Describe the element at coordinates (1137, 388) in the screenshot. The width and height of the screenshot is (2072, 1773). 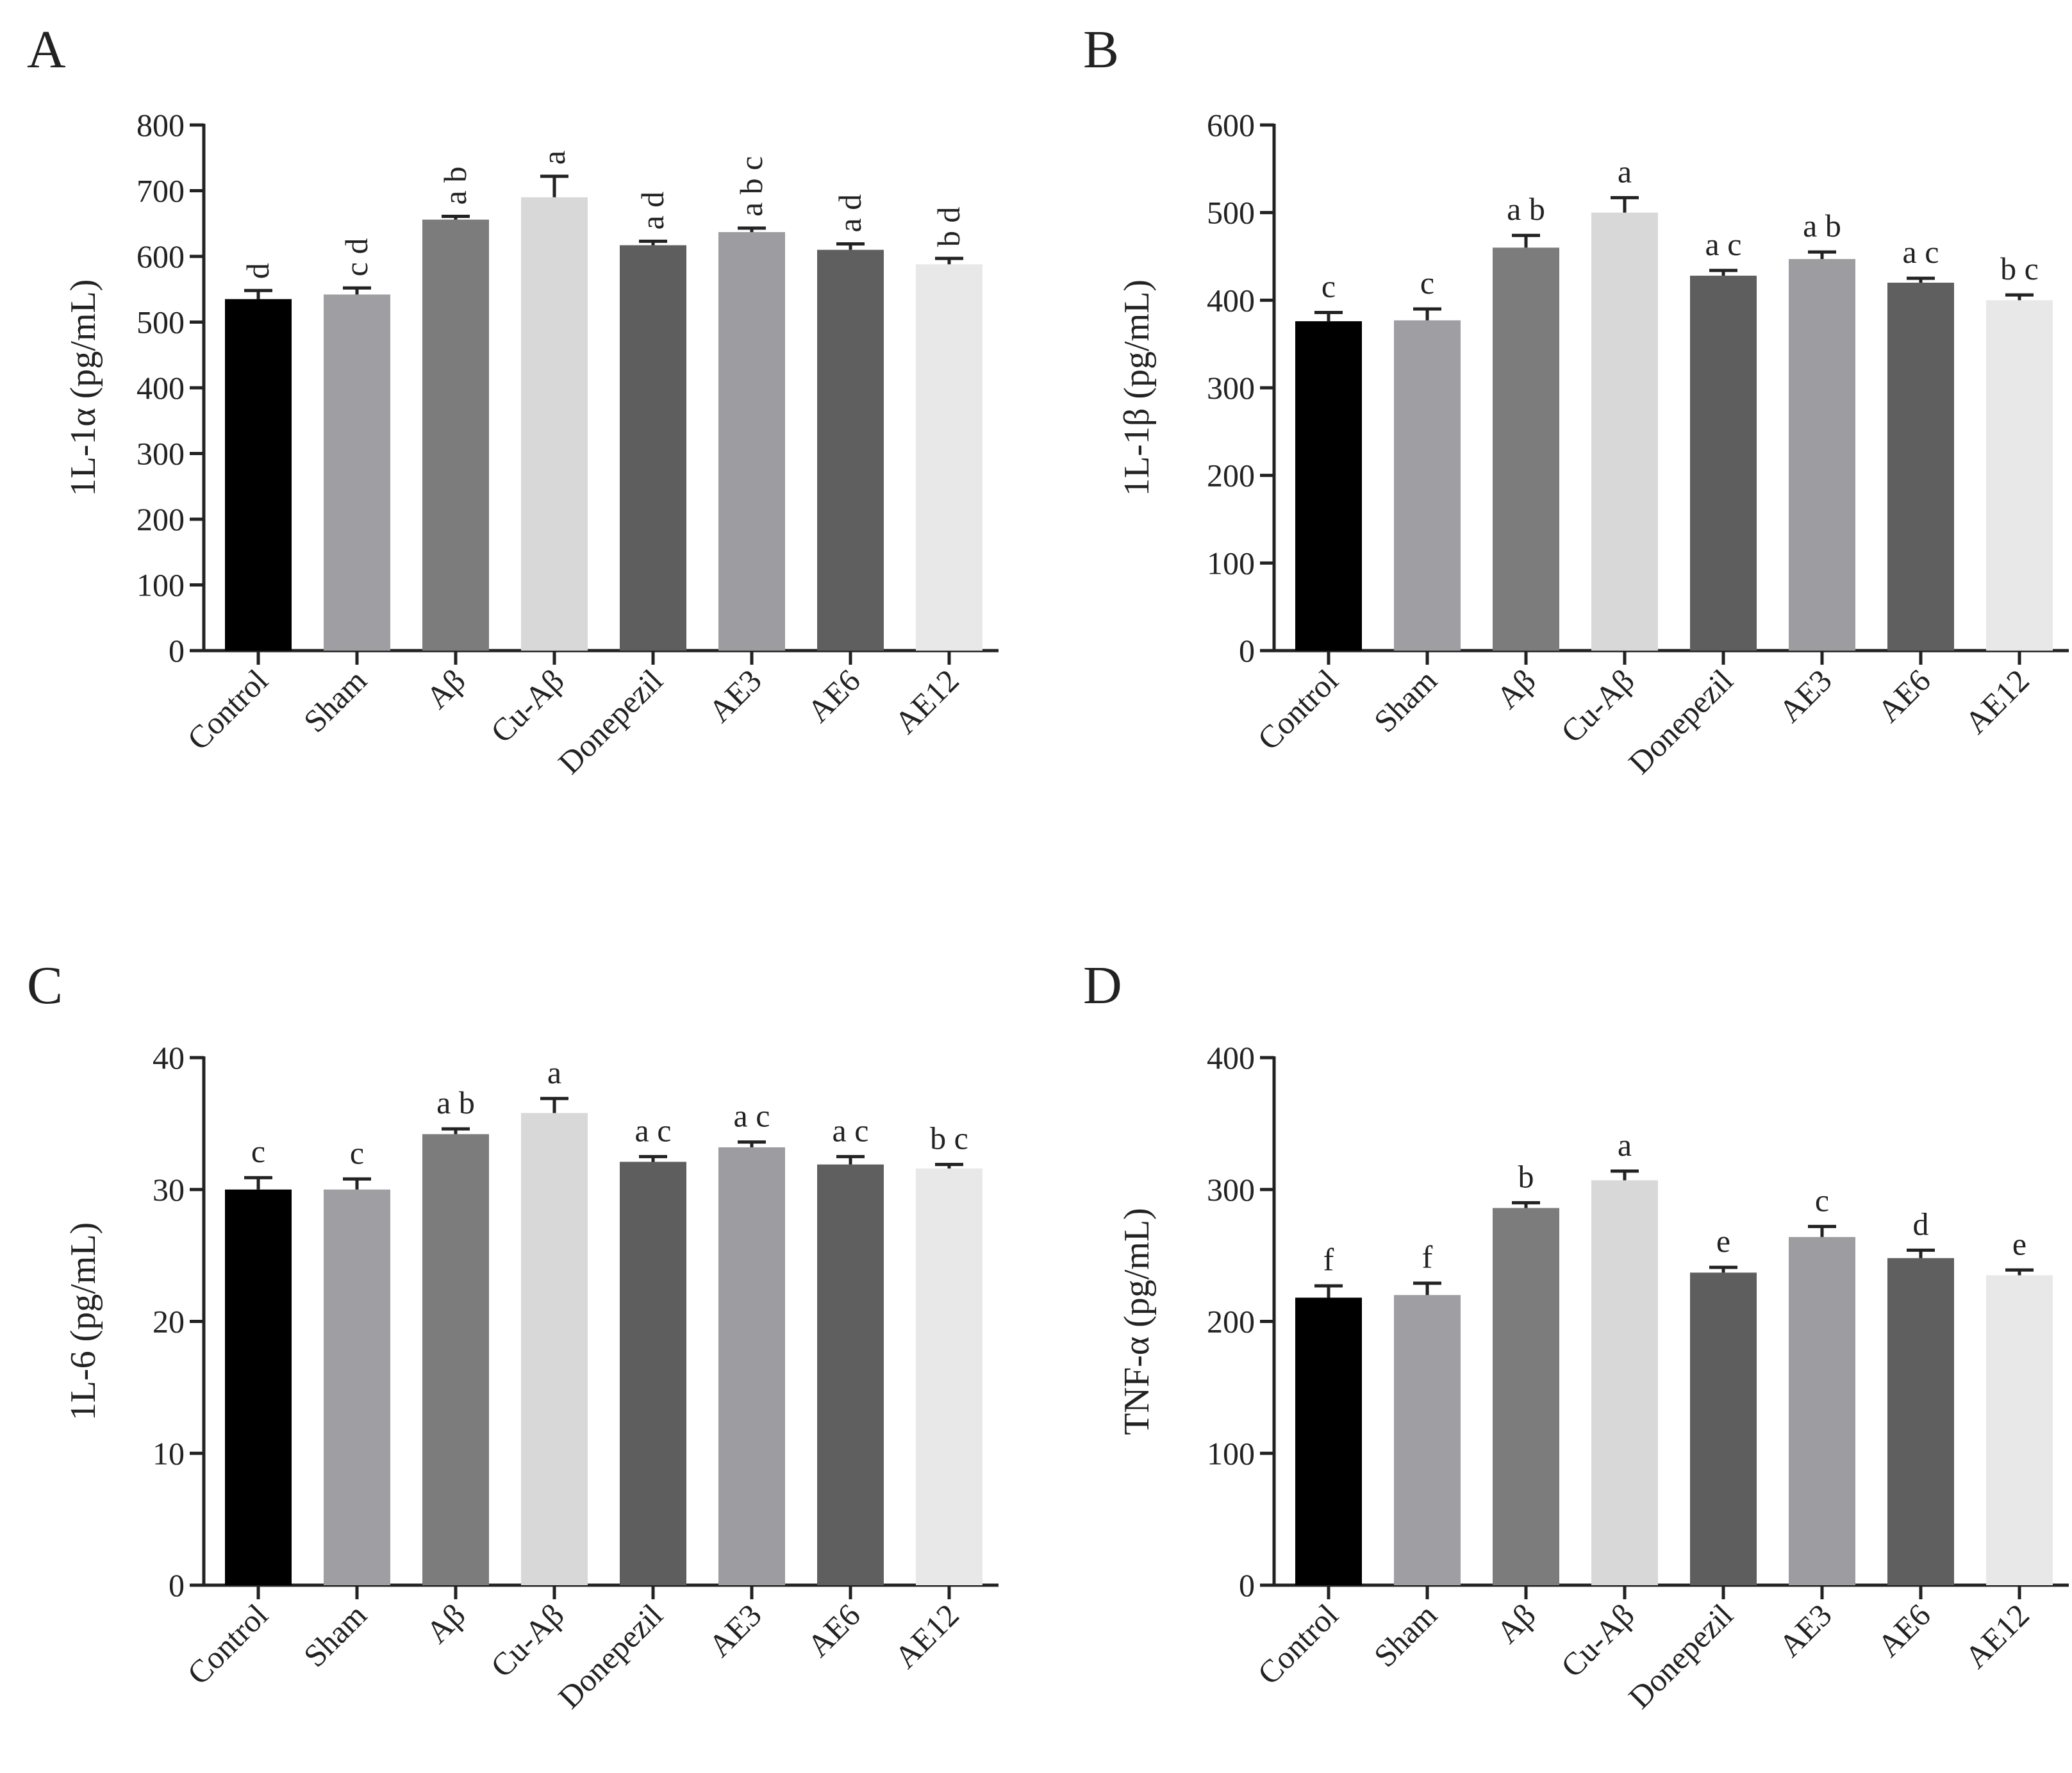
I see `y-axis-label: 1L-1β (pg/mL)` at that location.